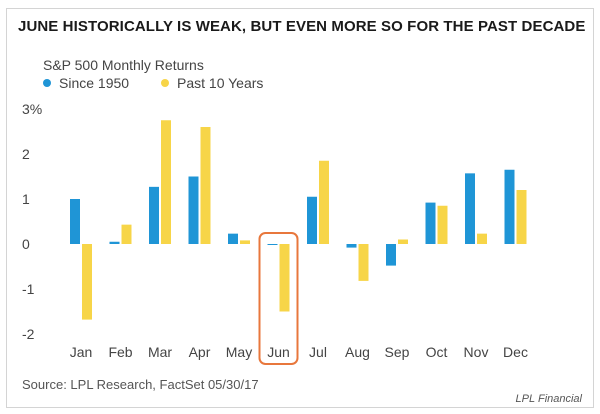  Describe the element at coordinates (75, 221) in the screenshot. I see `bar-since-1950-jan` at that location.